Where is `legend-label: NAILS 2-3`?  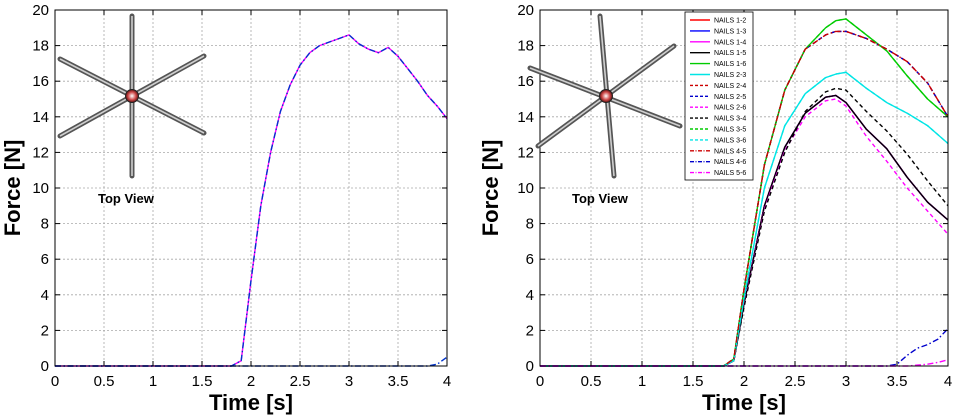 legend-label: NAILS 2-3 is located at coordinates (730, 75).